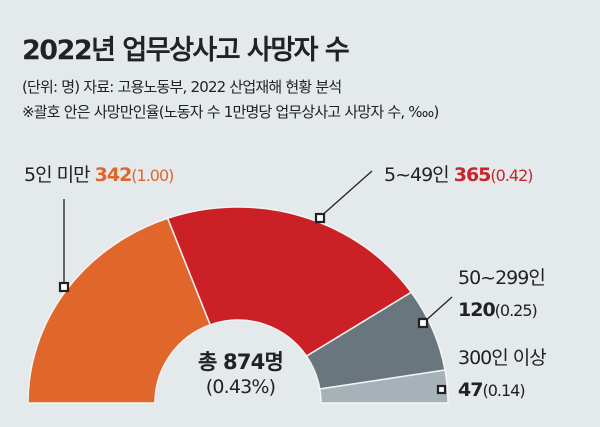 The height and width of the screenshot is (427, 600). What do you see at coordinates (502, 294) in the screenshot?
I see `label-slice-2: 50~299인 120(0.25)` at bounding box center [502, 294].